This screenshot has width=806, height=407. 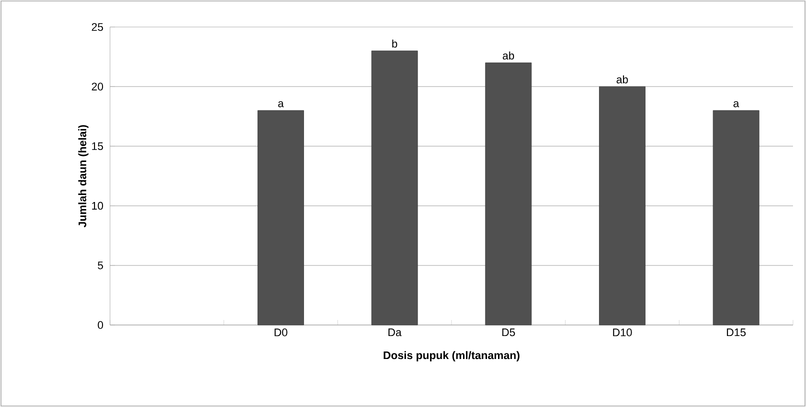 I want to click on x-axis-title: Dosis pupuk (ml/tanaman), so click(x=452, y=356).